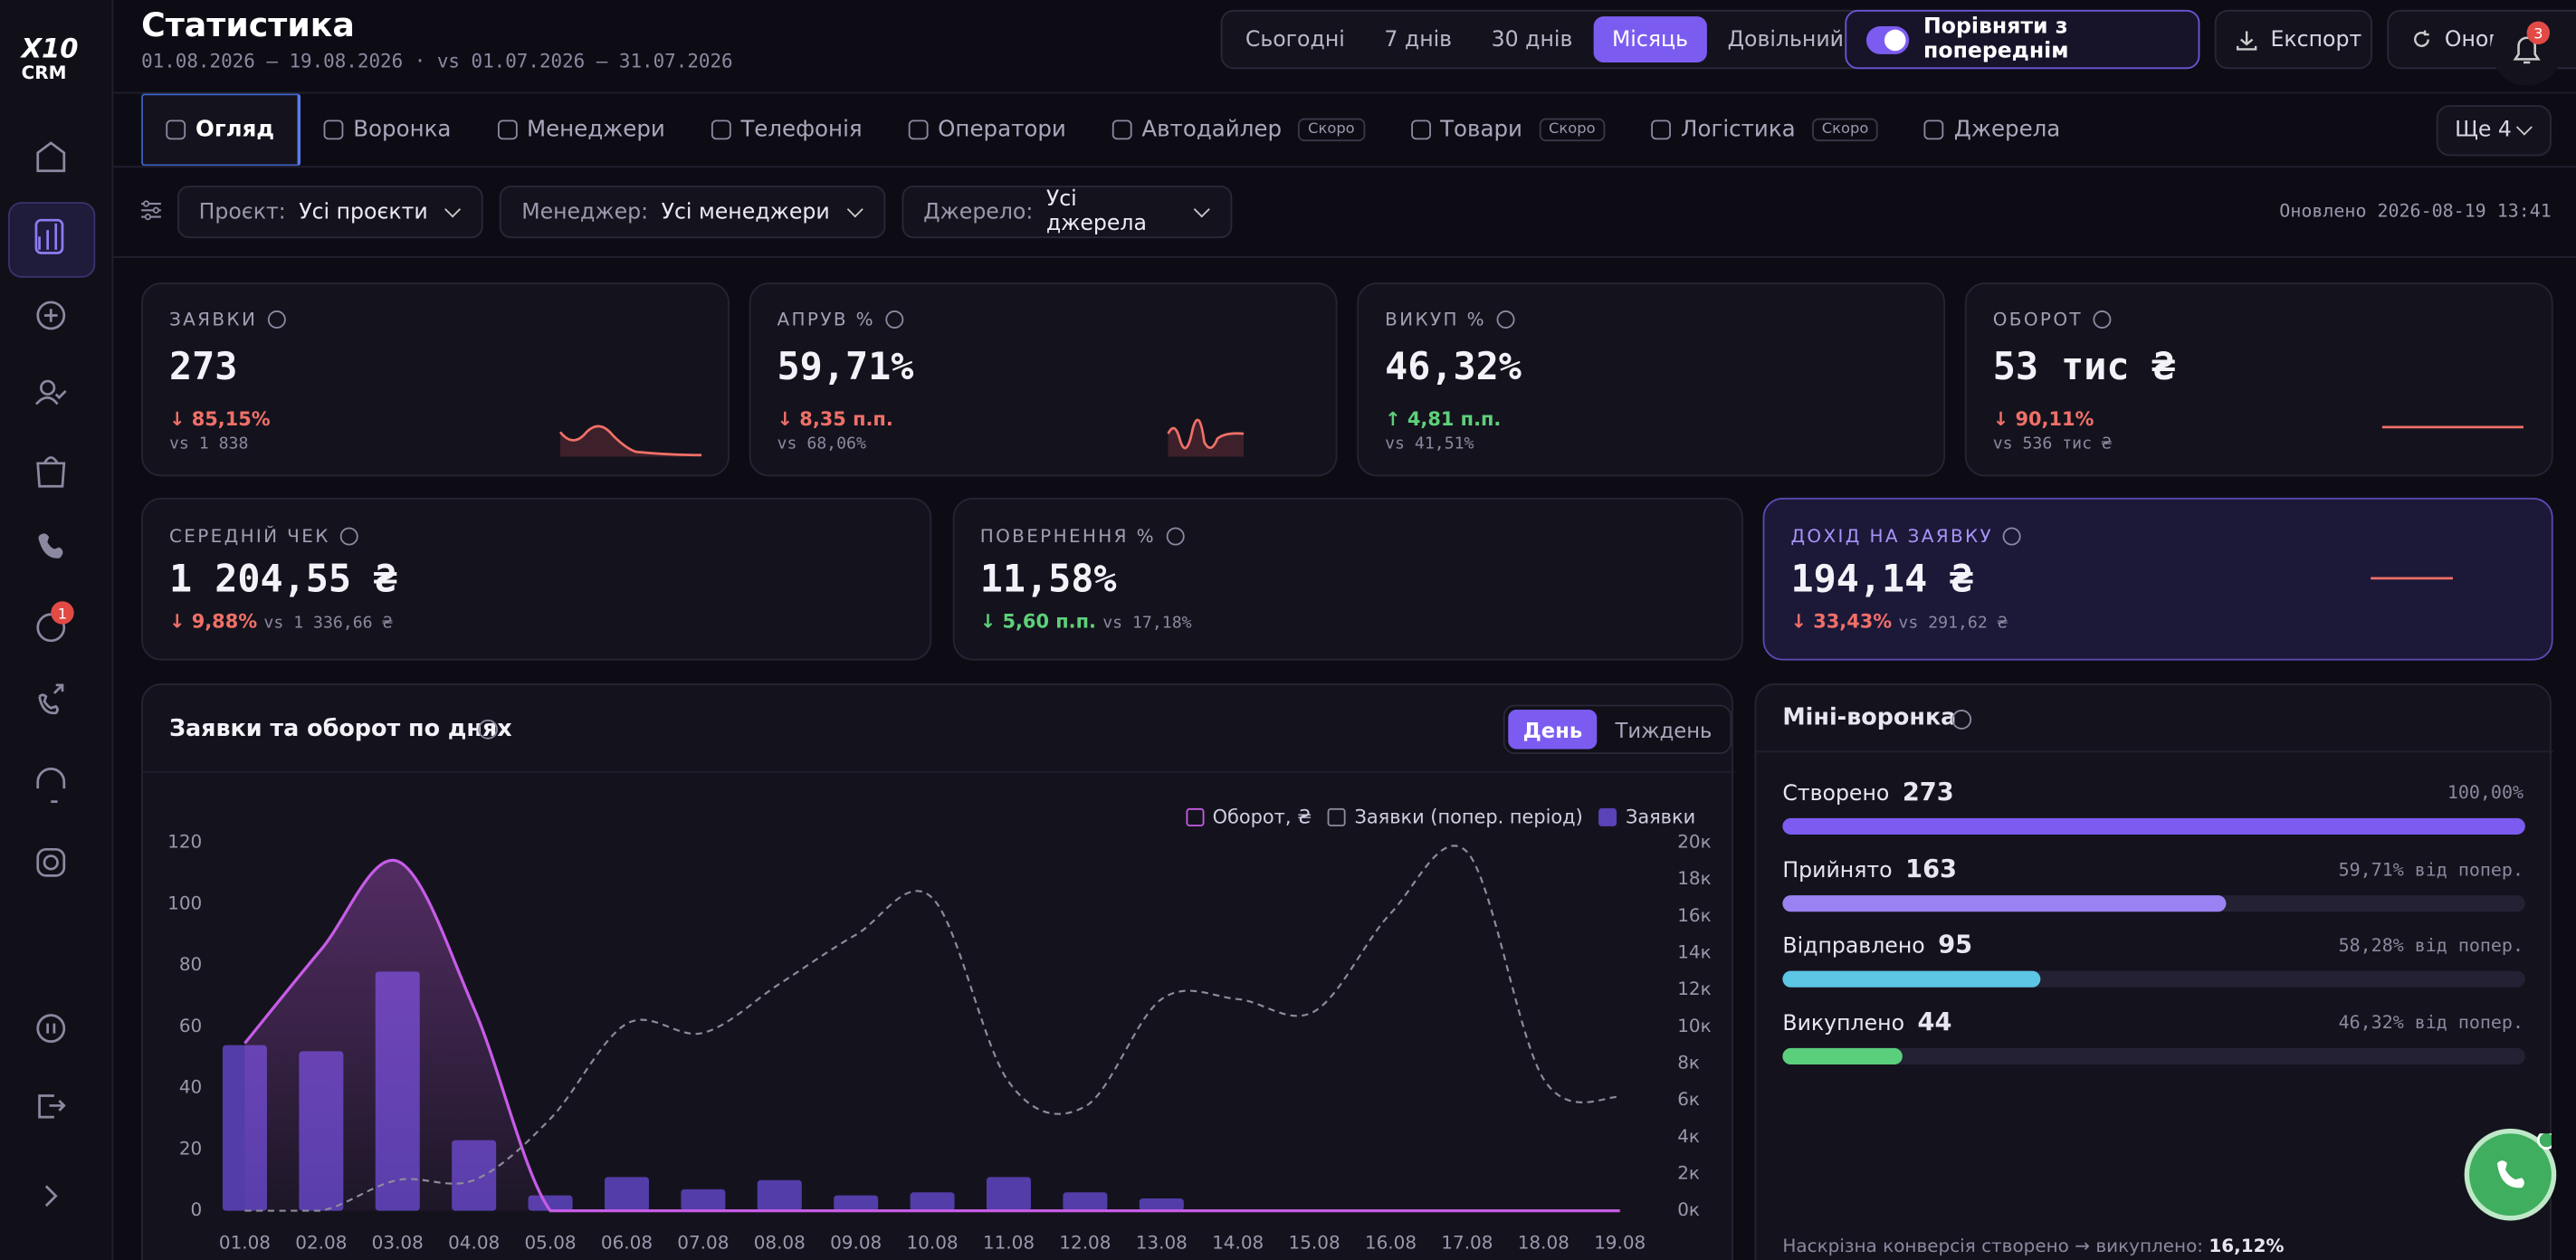 The image size is (2576, 1260). I want to click on period-option: Місяць, so click(1649, 39).